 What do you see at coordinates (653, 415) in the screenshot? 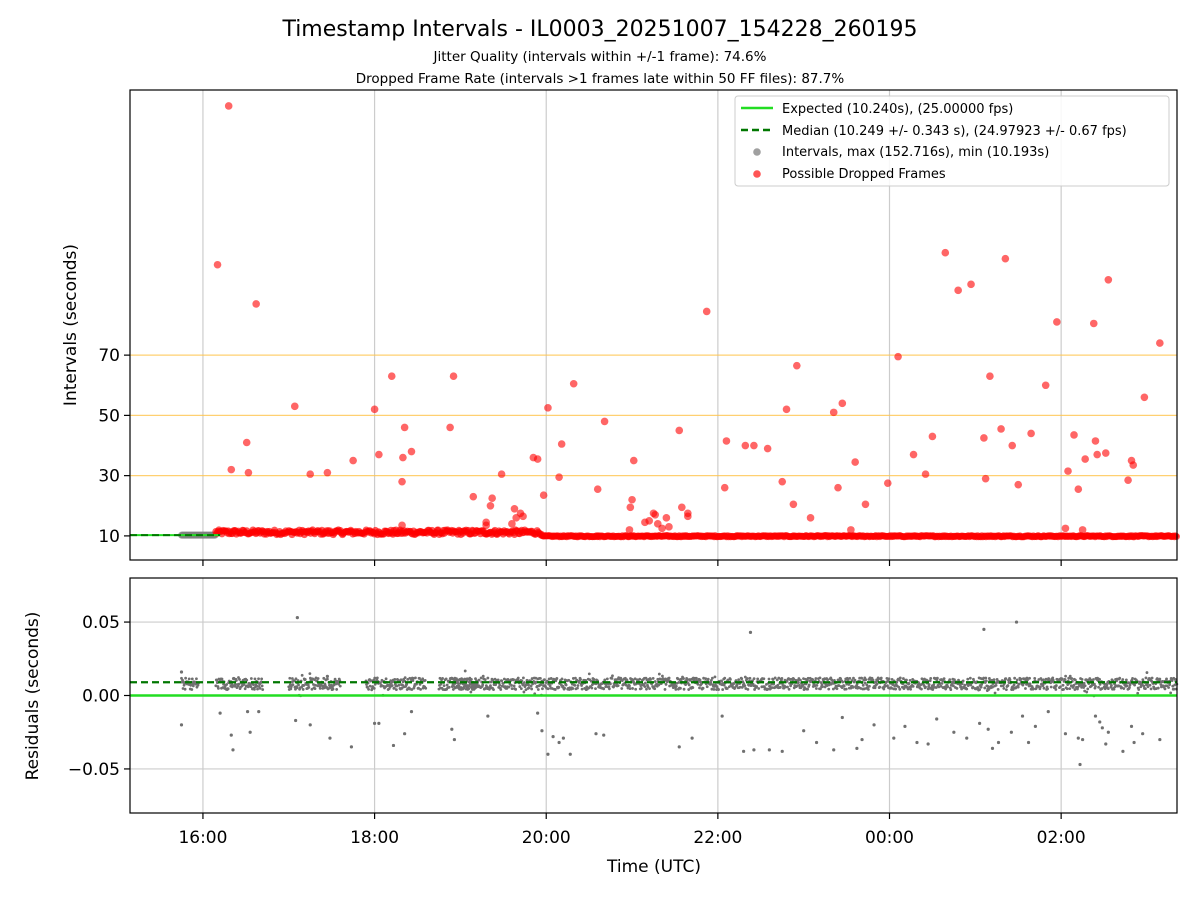
I see `intervals-reference-lines` at bounding box center [653, 415].